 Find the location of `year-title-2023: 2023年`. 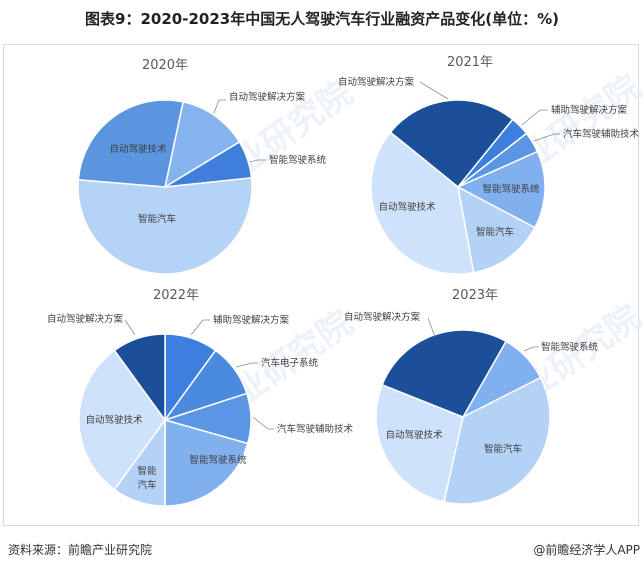

year-title-2023: 2023年 is located at coordinates (475, 295).